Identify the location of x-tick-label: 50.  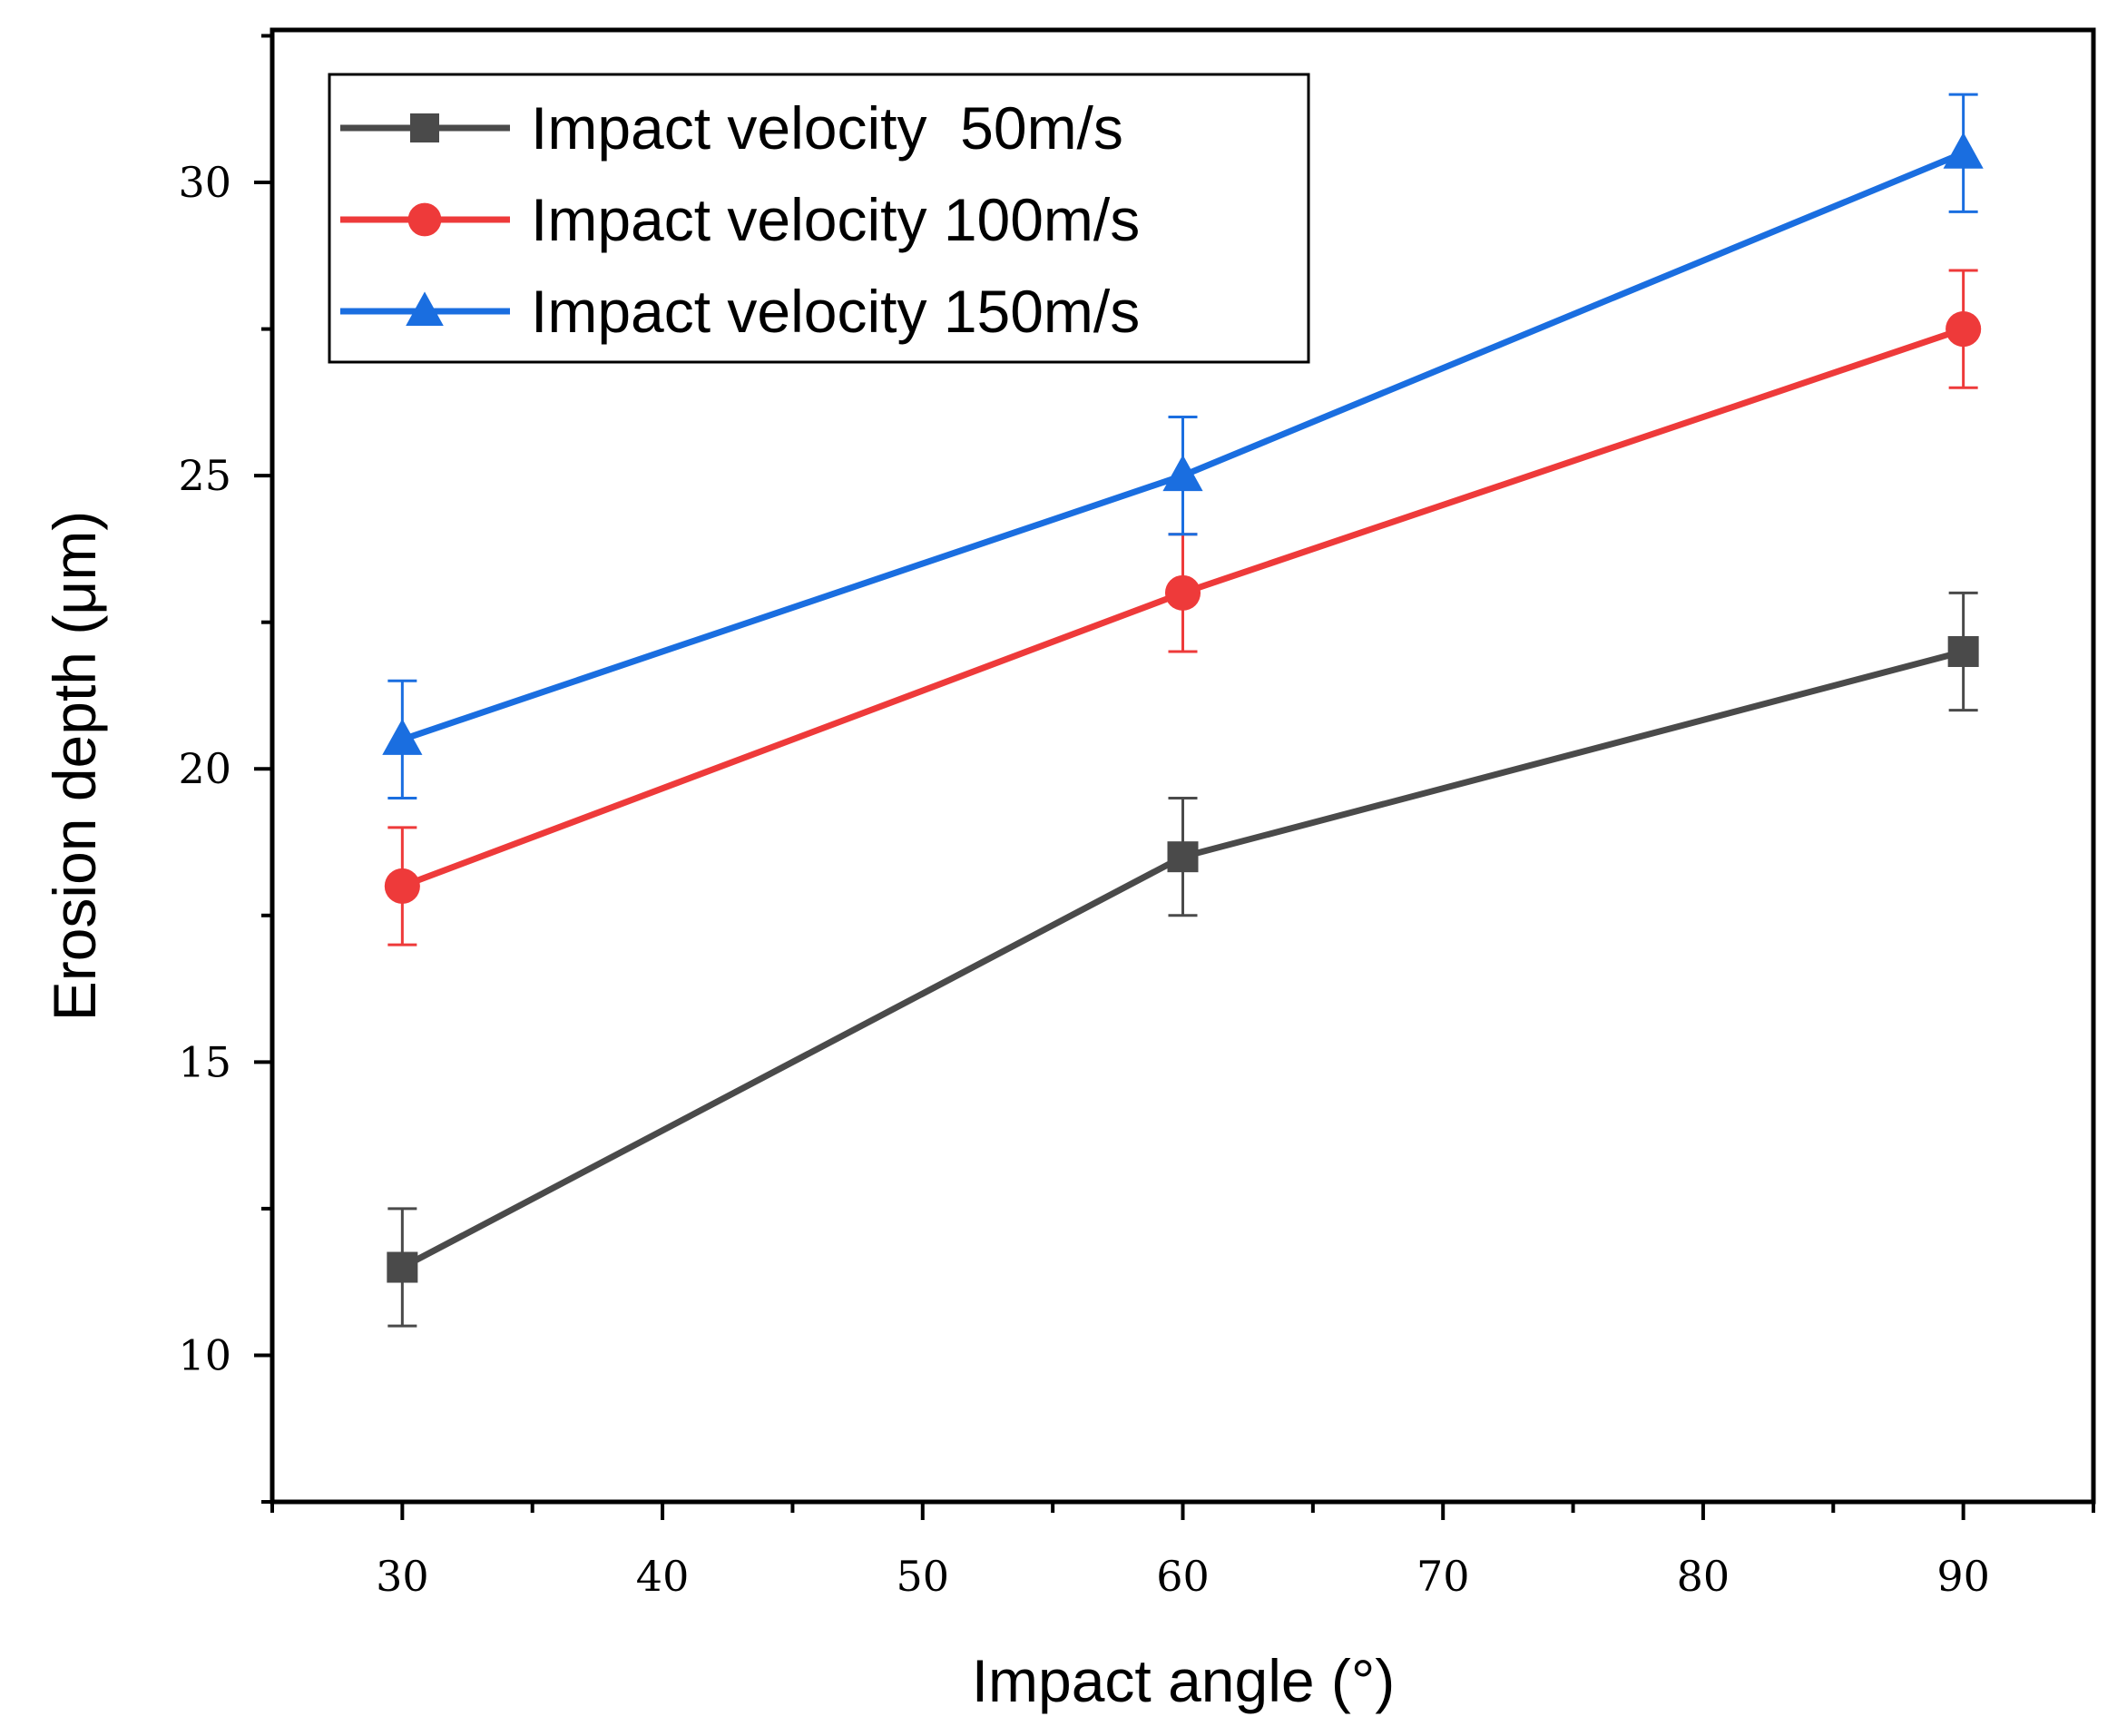
(924, 1576).